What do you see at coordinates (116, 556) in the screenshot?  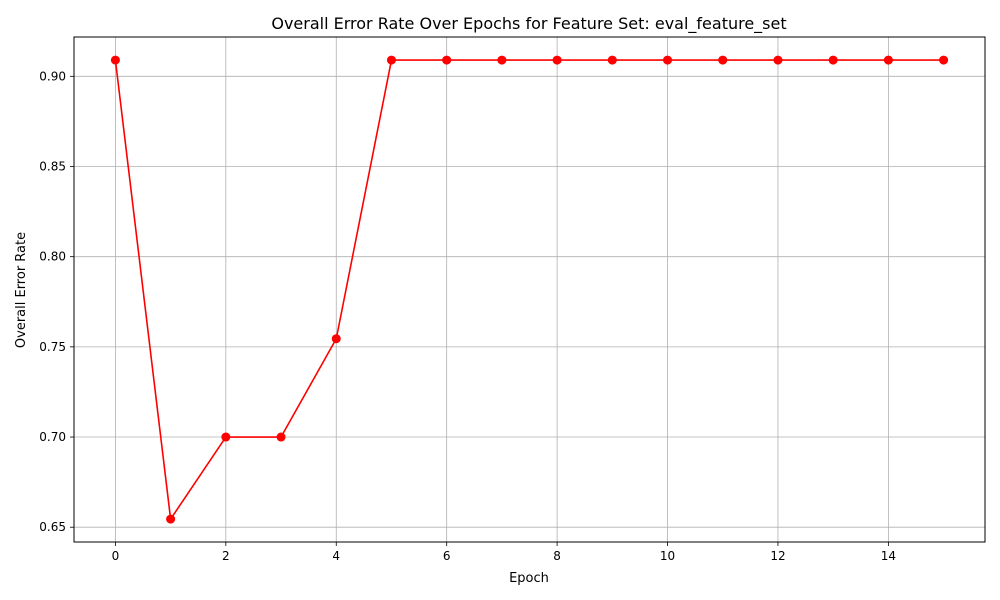 I see `x-tick-label: 0` at bounding box center [116, 556].